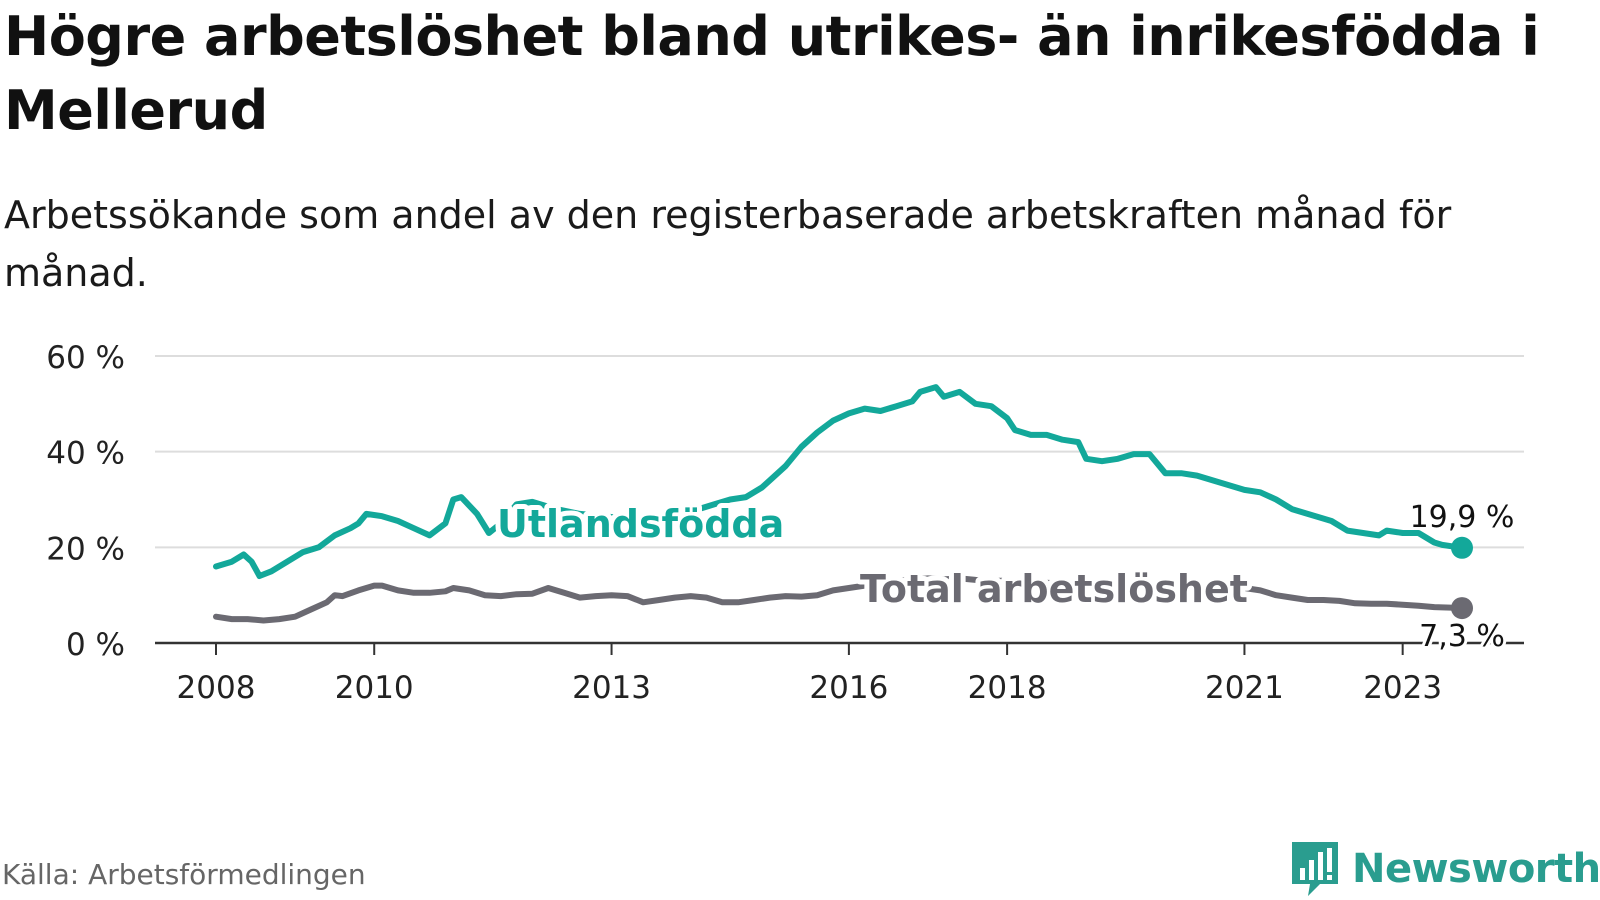 The height and width of the screenshot is (900, 1600). Describe the element at coordinates (374, 688) in the screenshot. I see `x-tick-label: 2010` at that location.